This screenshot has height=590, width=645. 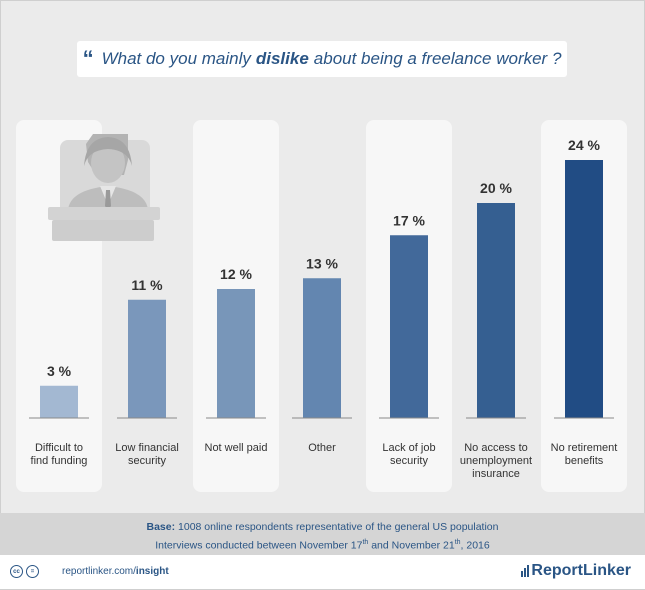 What do you see at coordinates (236, 274) in the screenshot?
I see `value-label: 12 %` at bounding box center [236, 274].